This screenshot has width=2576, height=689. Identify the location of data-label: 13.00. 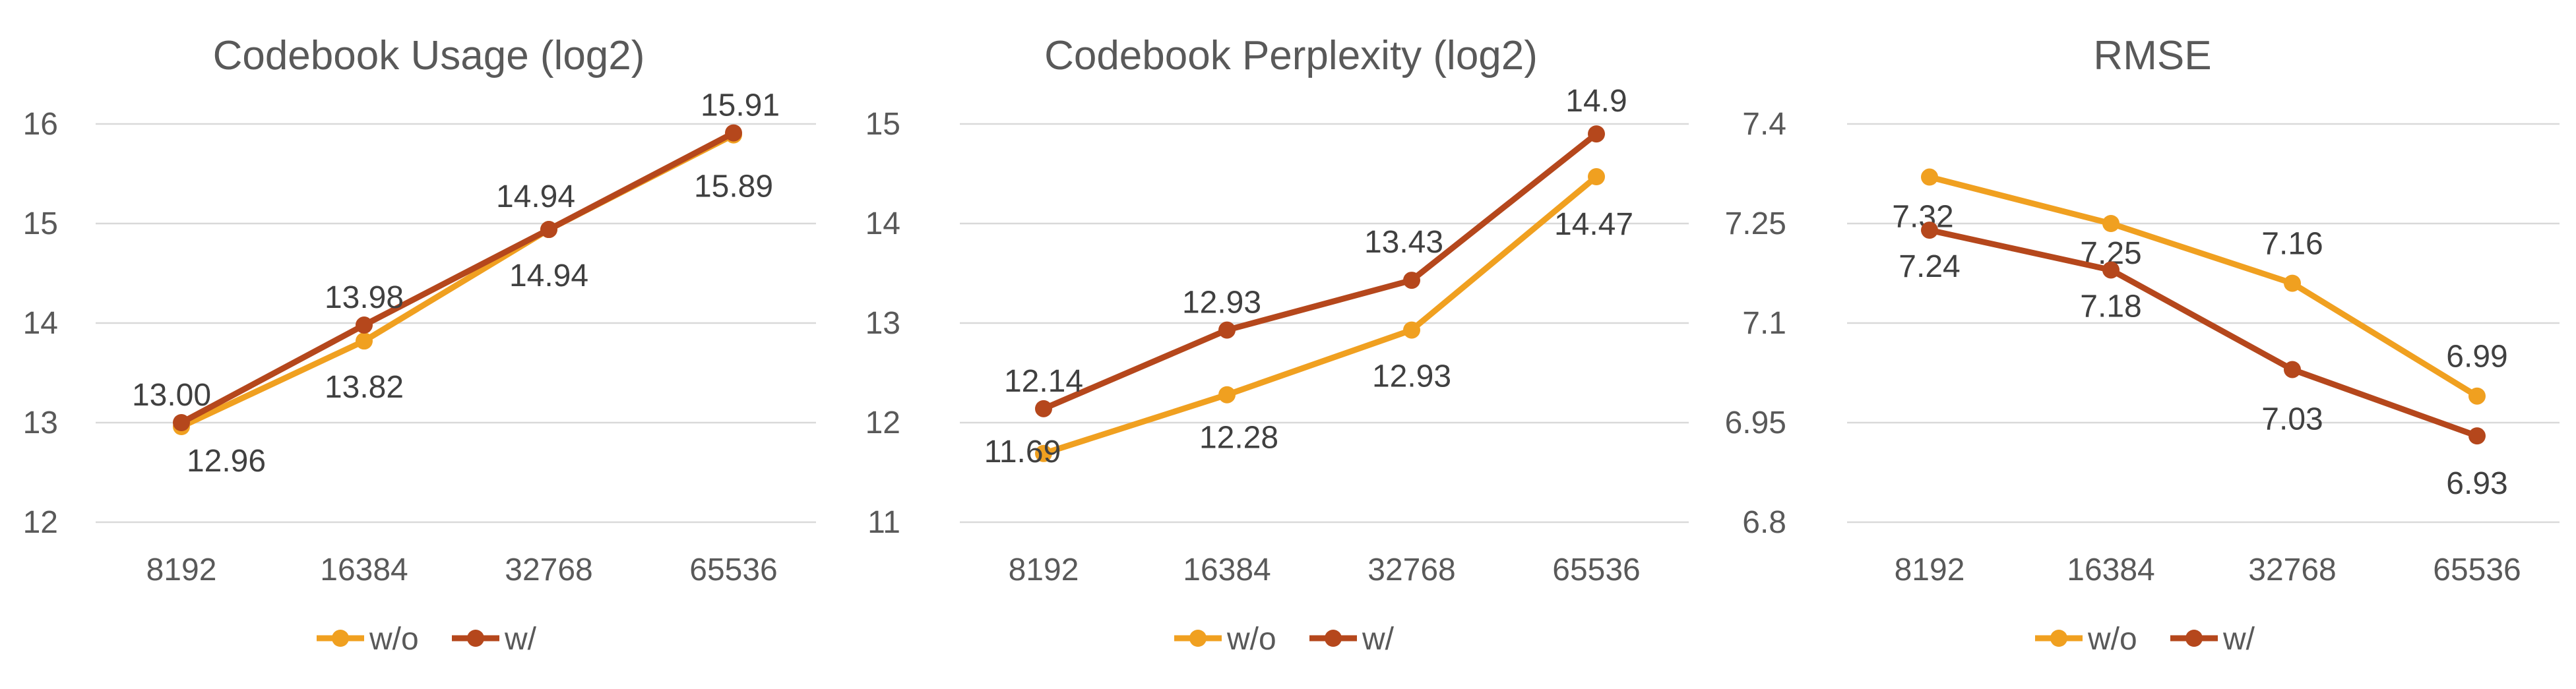
(171, 395).